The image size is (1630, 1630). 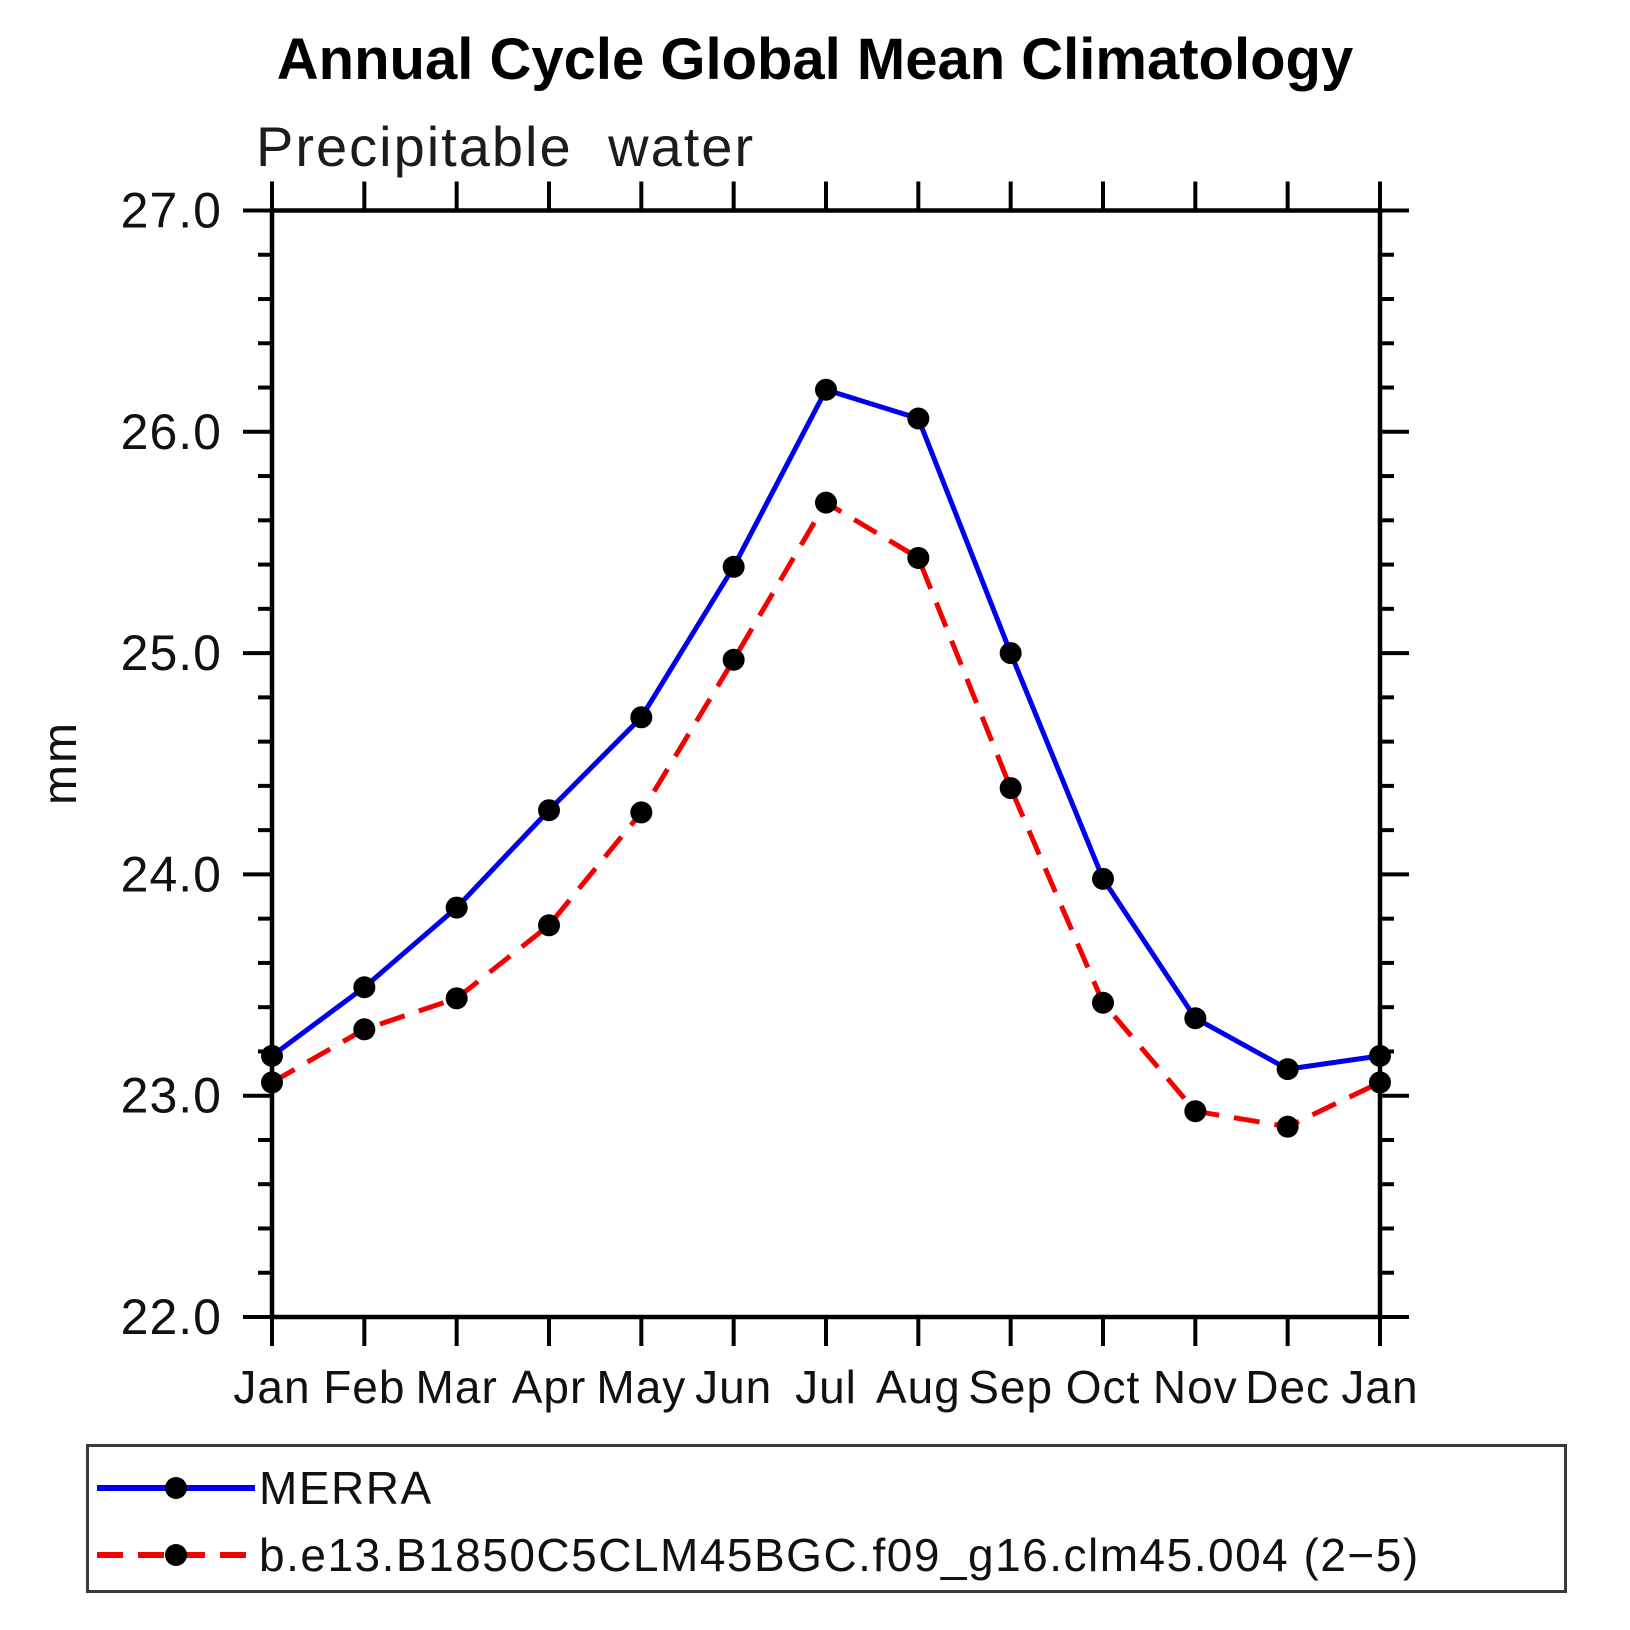 I want to click on y-tick-label: 24.0, so click(x=171, y=874).